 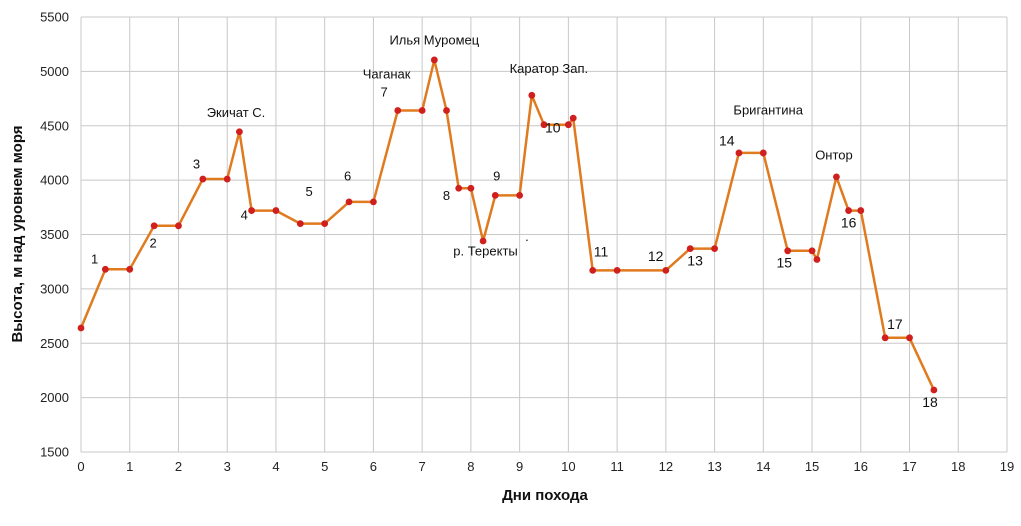 What do you see at coordinates (861, 466) in the screenshot?
I see `x-tick-label: 16` at bounding box center [861, 466].